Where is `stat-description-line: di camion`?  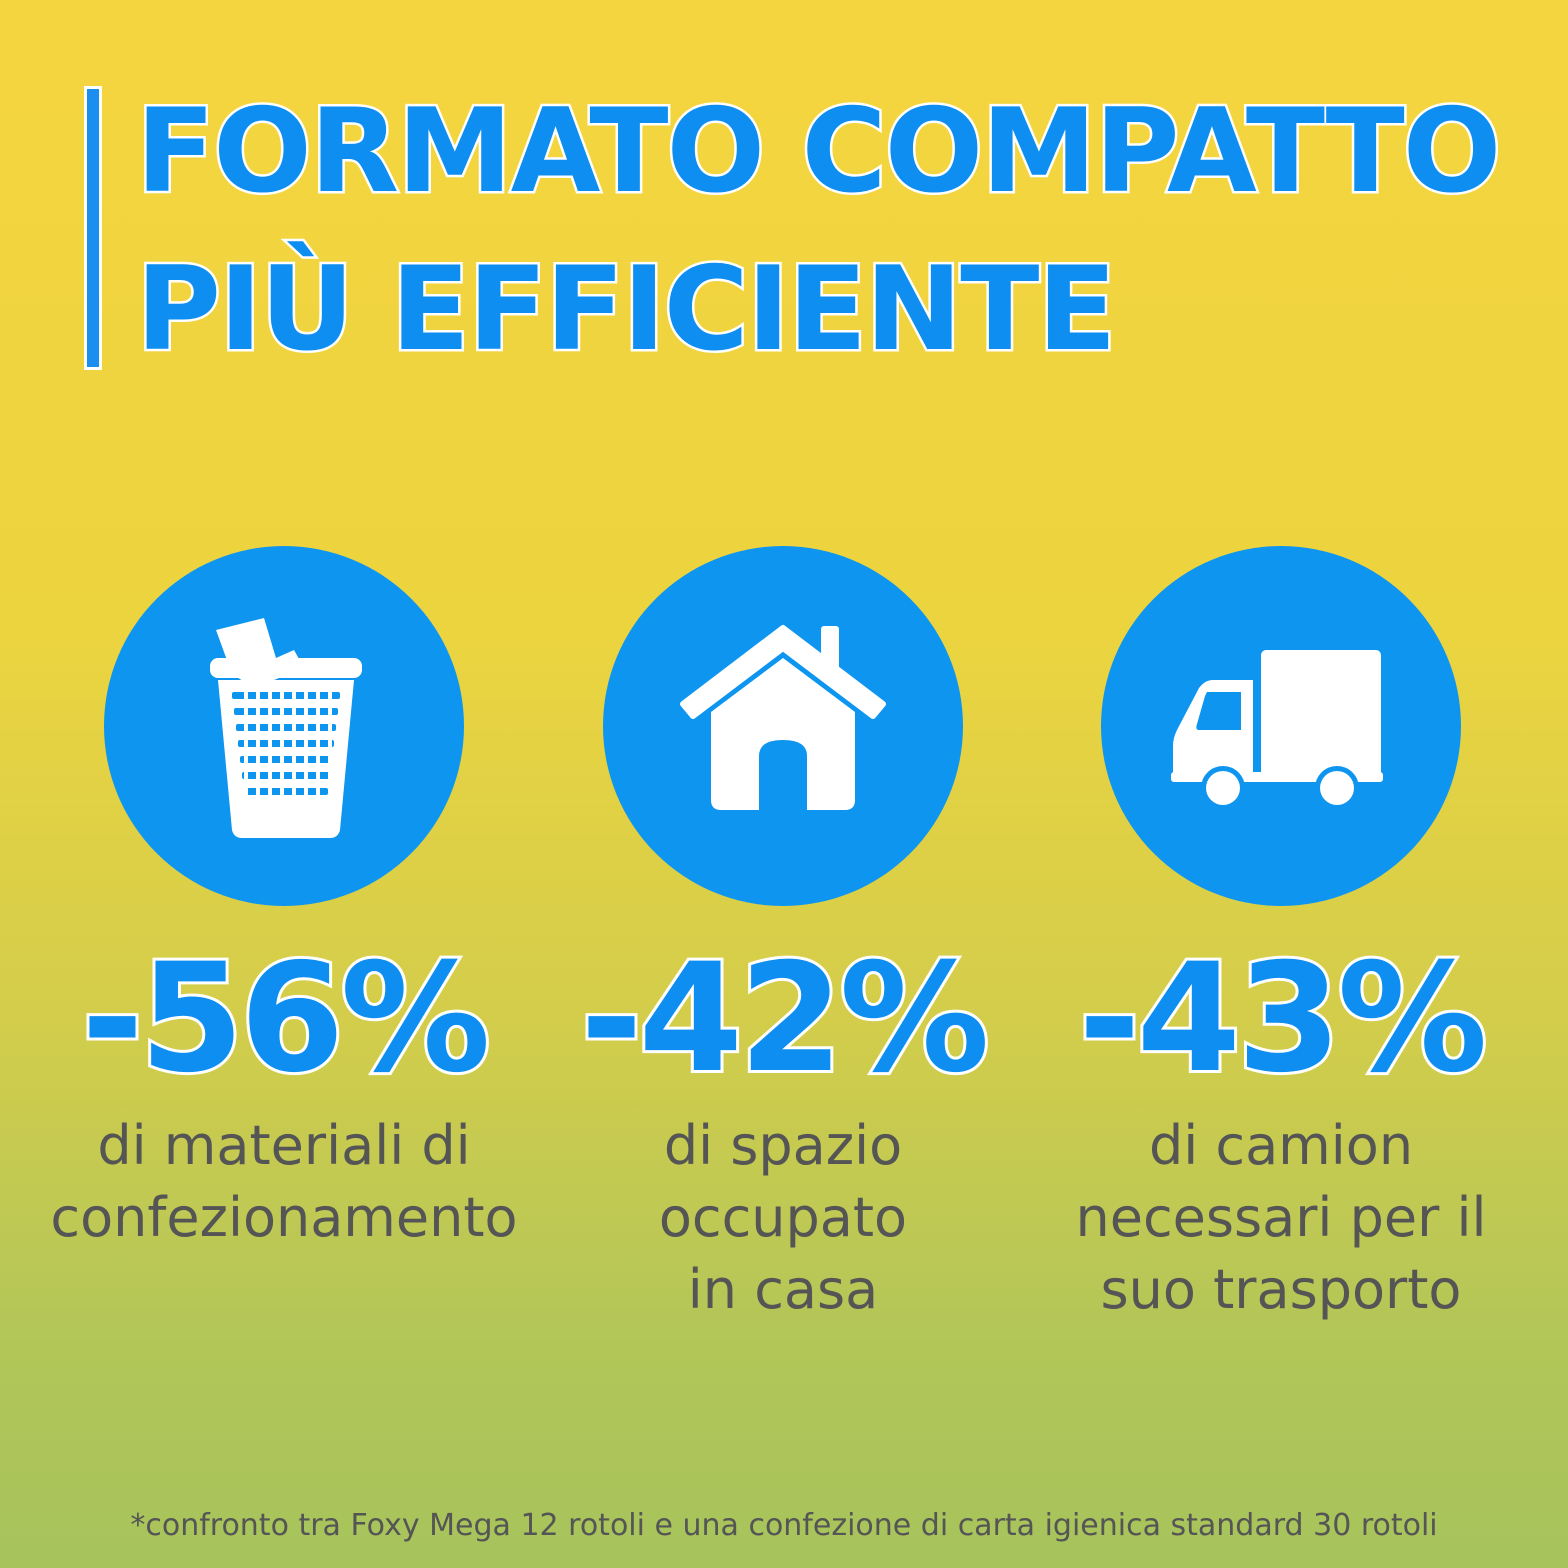
stat-description-line: di camion is located at coordinates (1281, 1145).